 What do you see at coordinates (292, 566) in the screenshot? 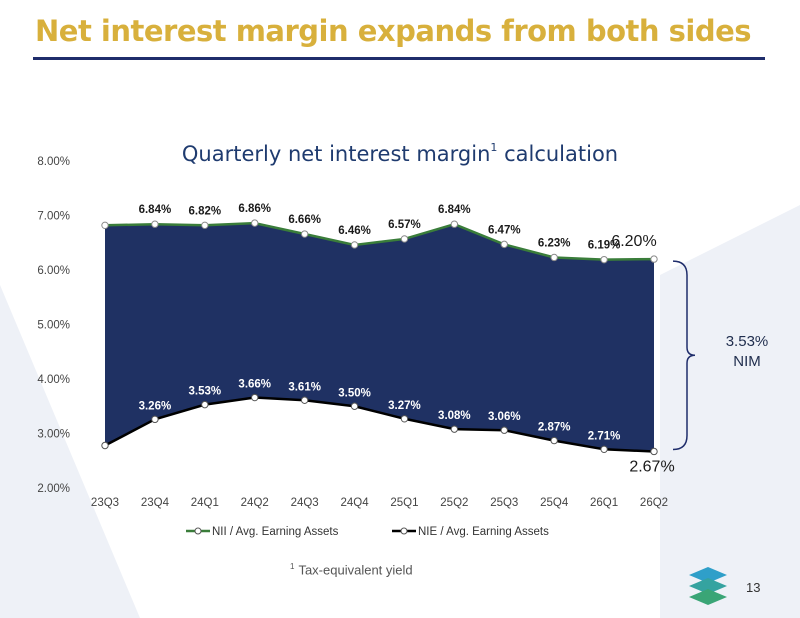
I see `footnote-marker: 1` at bounding box center [292, 566].